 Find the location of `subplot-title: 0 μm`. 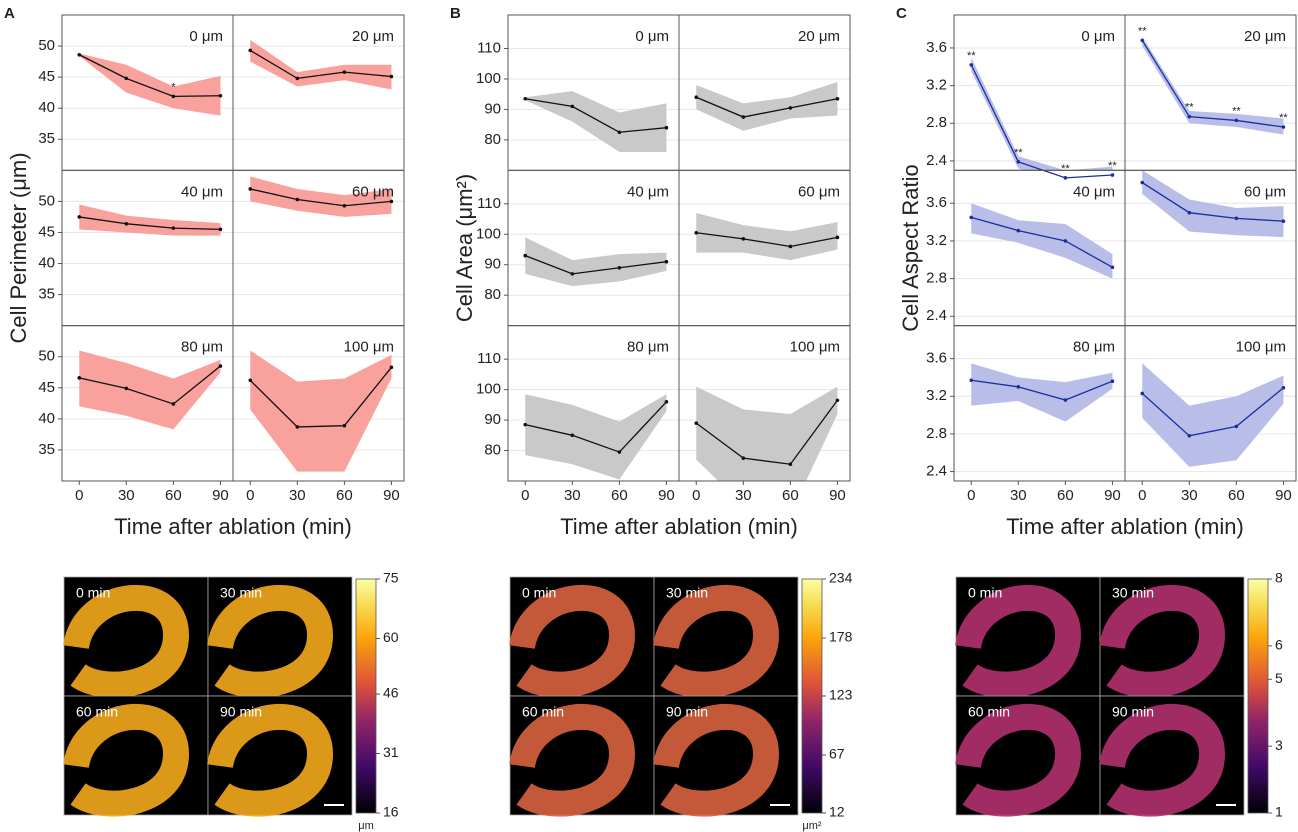

subplot-title: 0 μm is located at coordinates (652, 36).